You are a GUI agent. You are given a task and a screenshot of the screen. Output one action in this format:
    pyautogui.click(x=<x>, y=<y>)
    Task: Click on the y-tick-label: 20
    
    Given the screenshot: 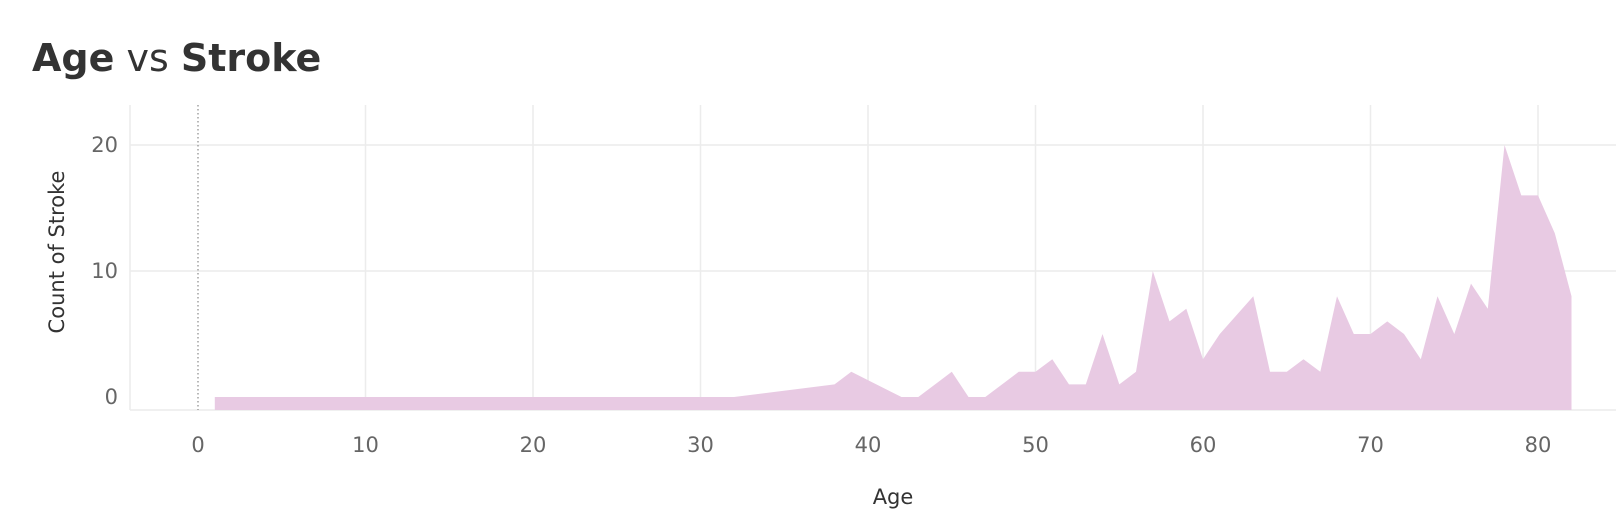 What is the action you would take?
    pyautogui.click(x=104, y=145)
    